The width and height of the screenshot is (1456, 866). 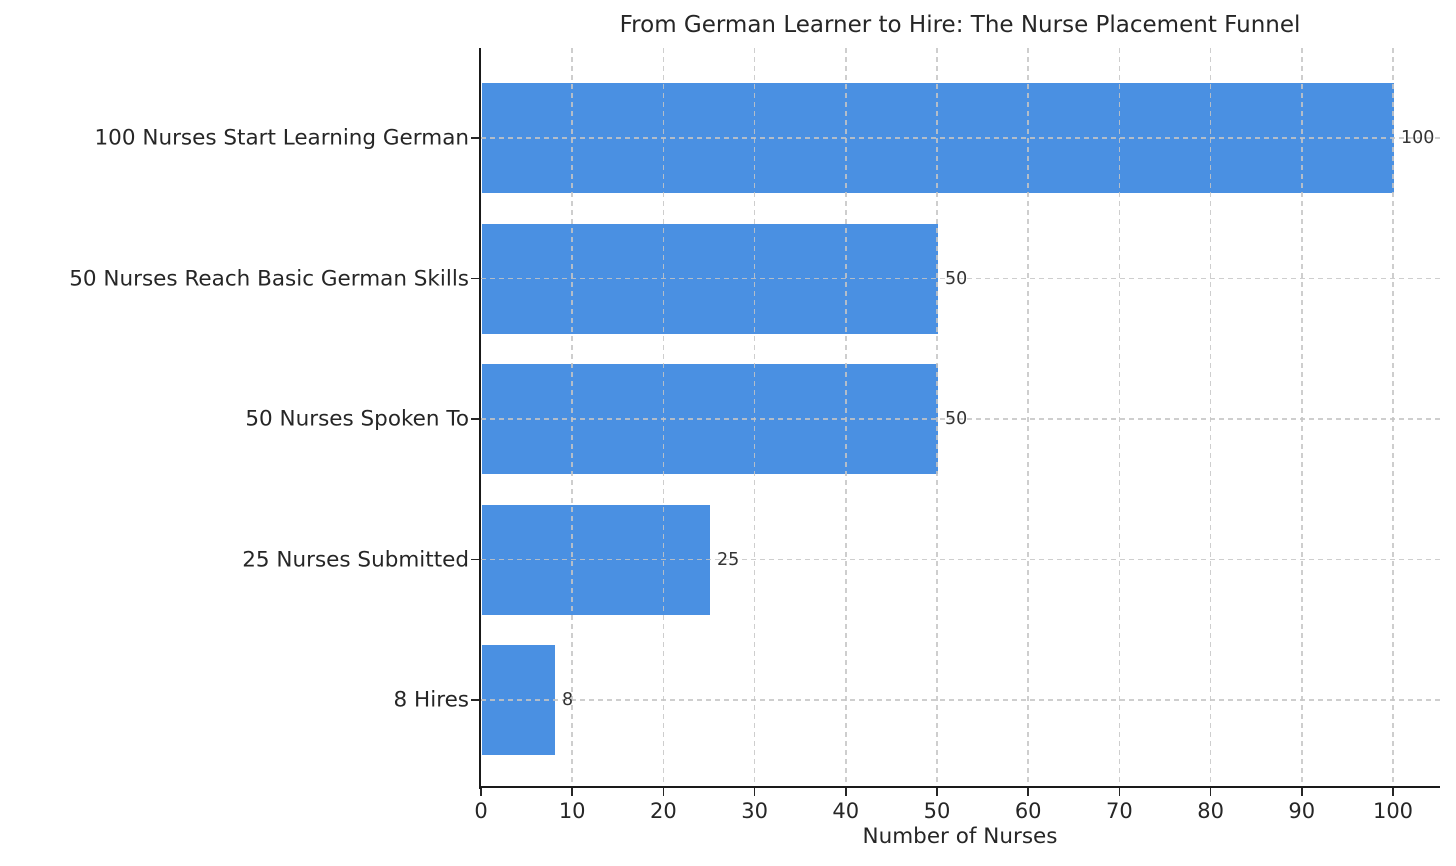 I want to click on x-tick-label: 60, so click(x=1028, y=811).